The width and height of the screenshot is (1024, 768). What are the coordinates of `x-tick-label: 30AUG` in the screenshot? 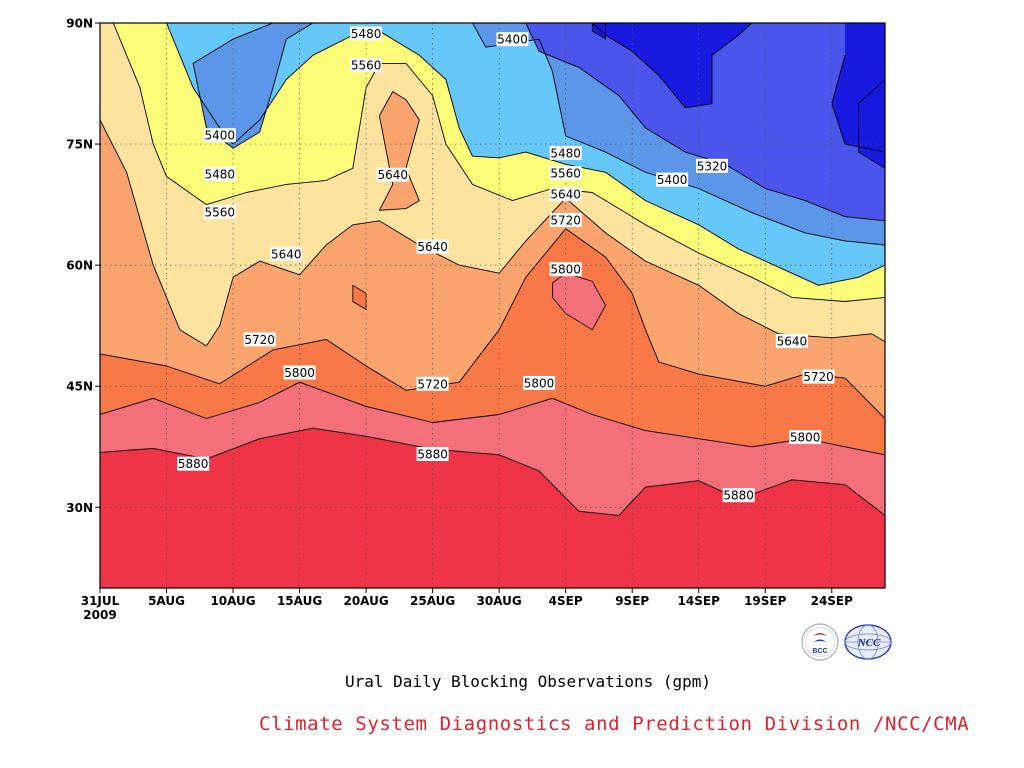 It's located at (499, 601).